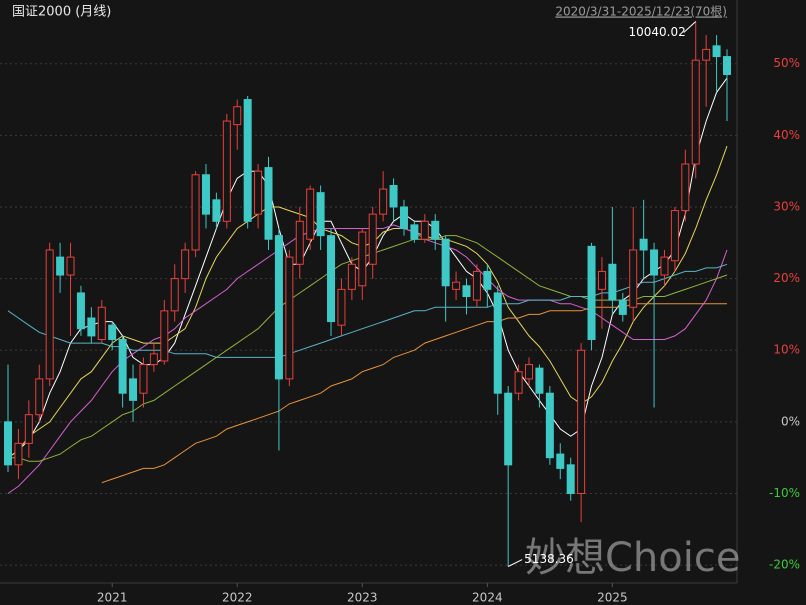  Describe the element at coordinates (237, 598) in the screenshot. I see `x-tick-label: 2022` at that location.